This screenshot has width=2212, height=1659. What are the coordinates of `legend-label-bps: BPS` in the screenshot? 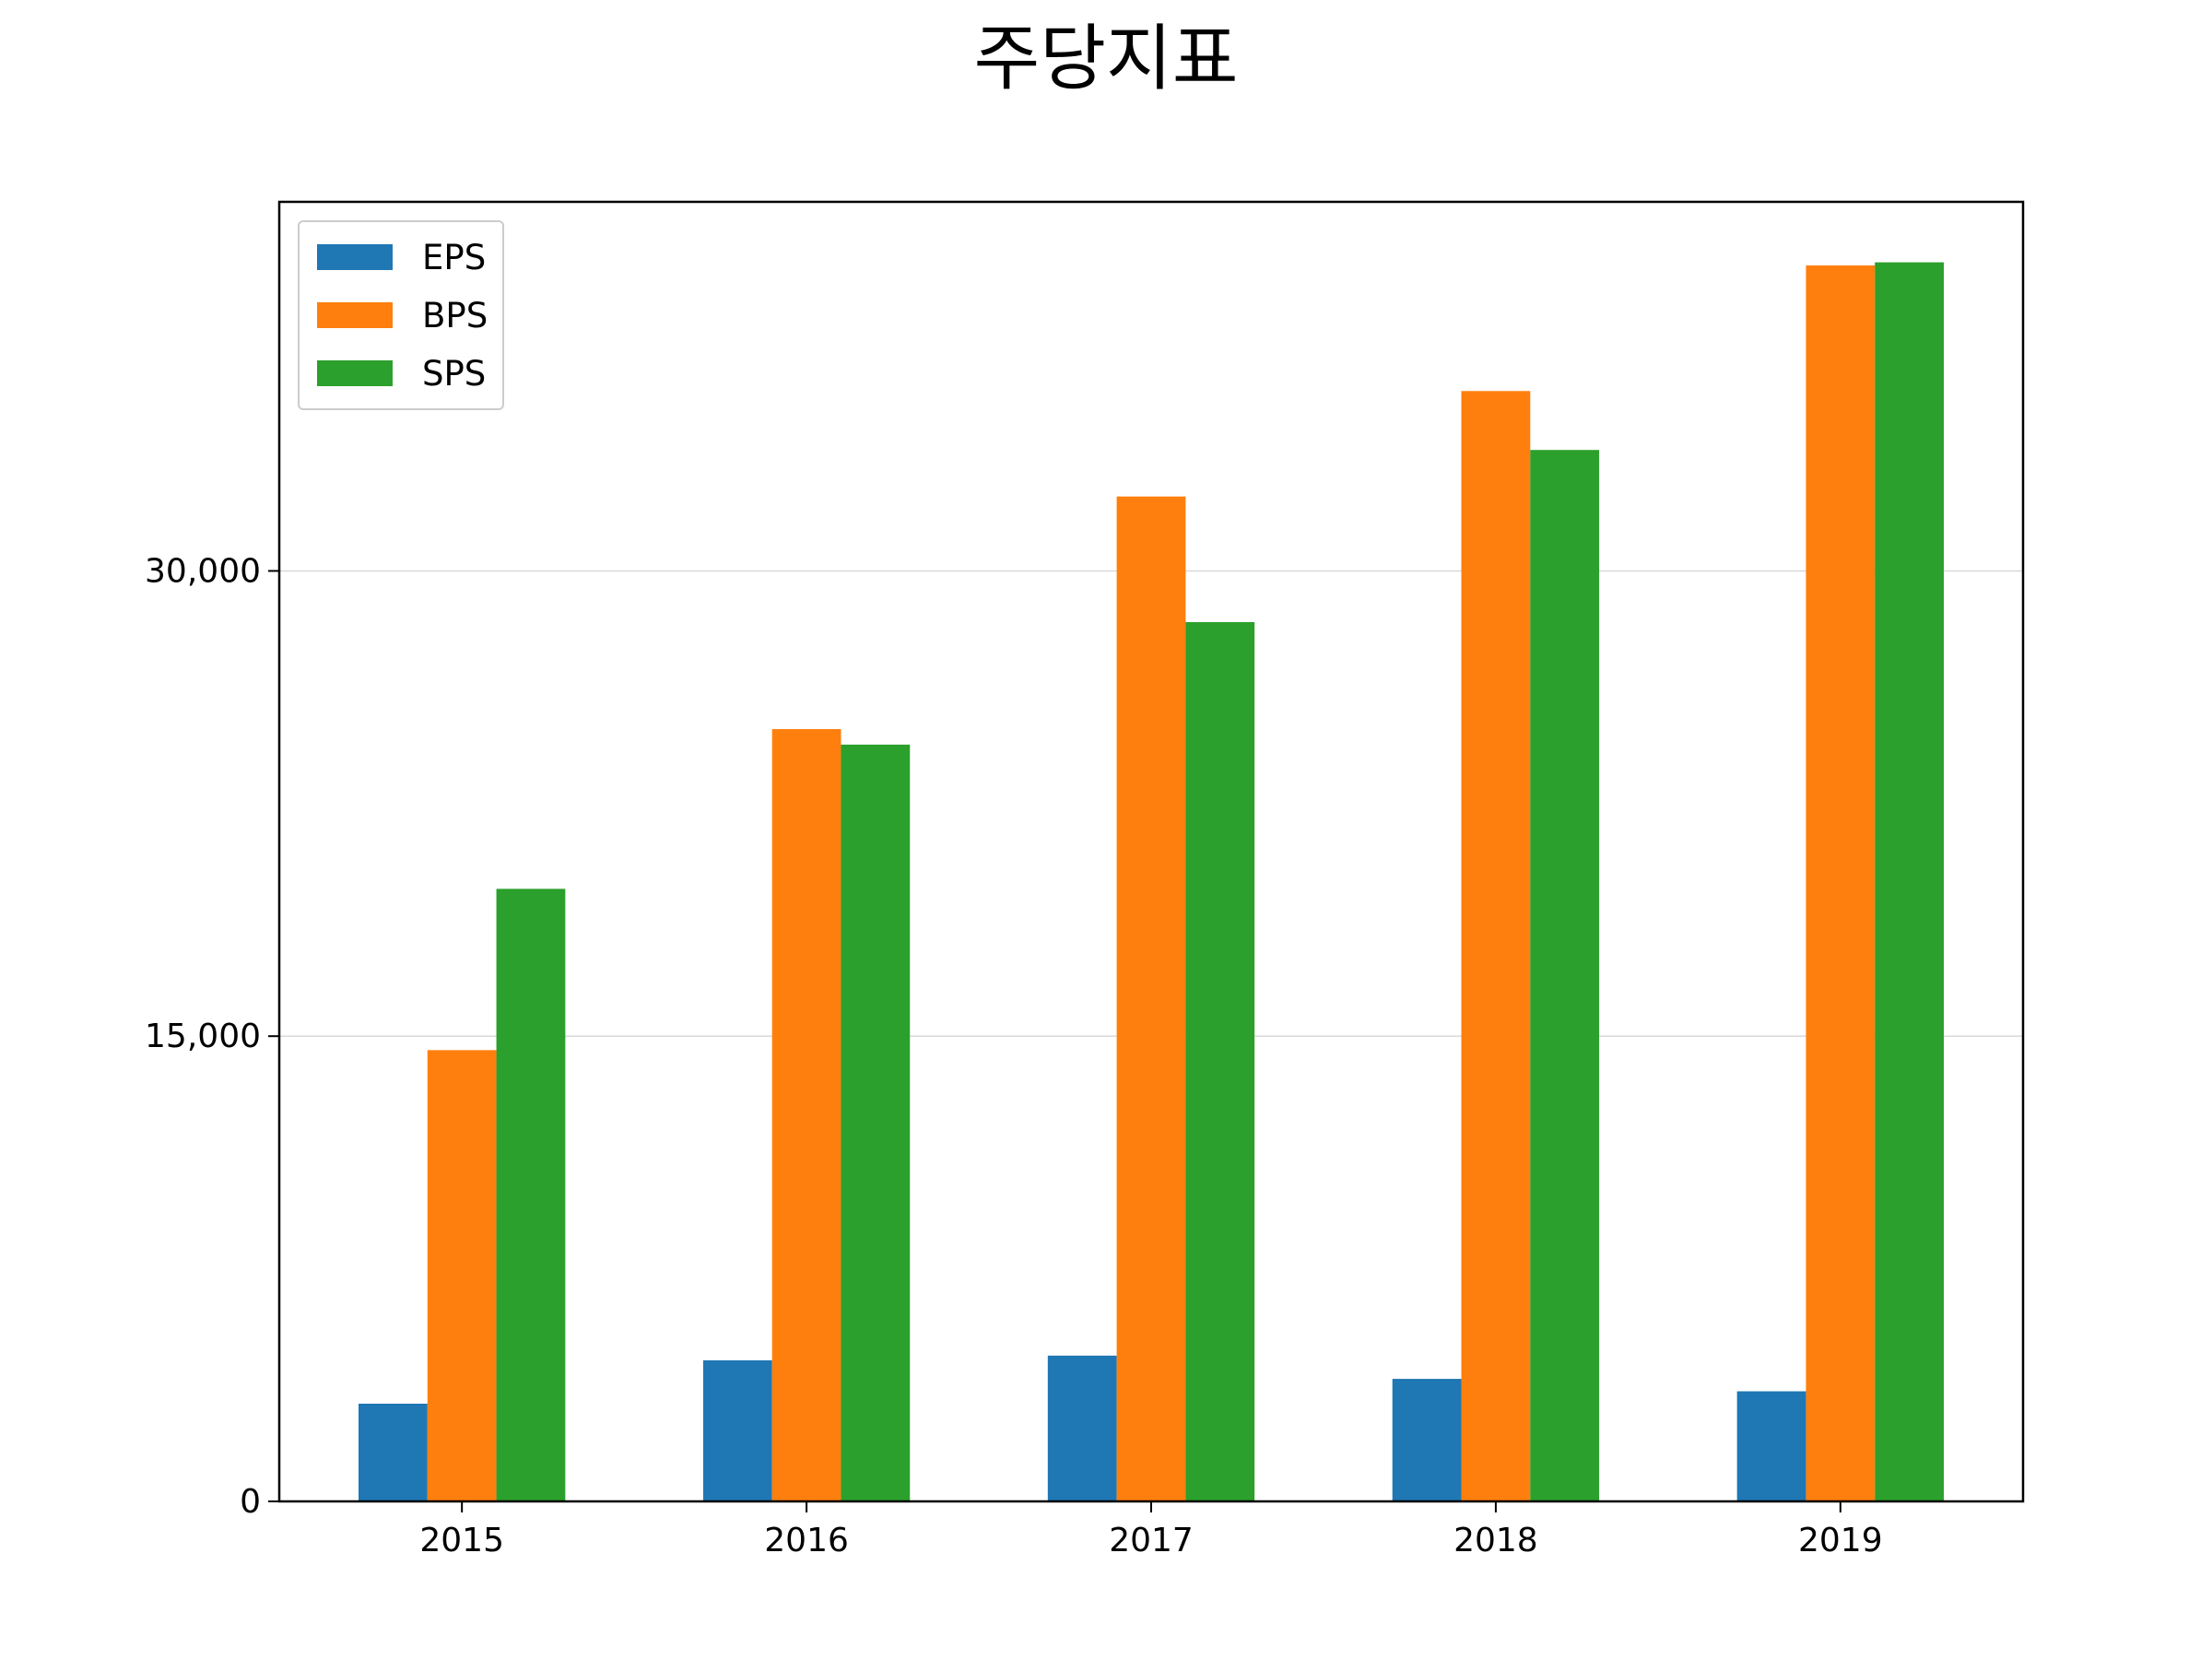 It's located at (455, 315).